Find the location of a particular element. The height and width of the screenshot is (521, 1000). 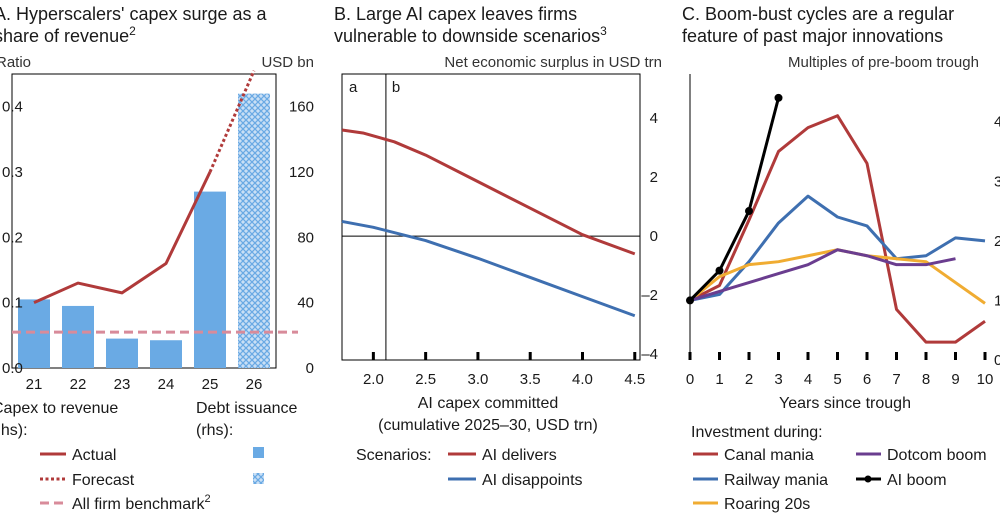

panel-a-x-tick-label: 26 is located at coordinates (254, 384).